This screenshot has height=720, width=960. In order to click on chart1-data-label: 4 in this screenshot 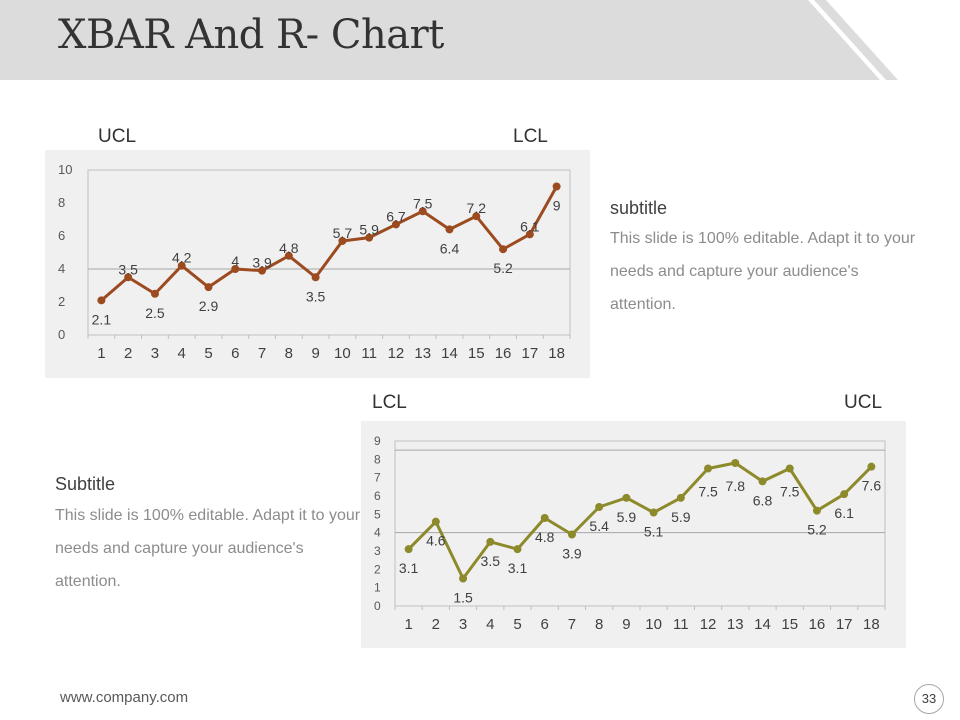, I will do `click(235, 261)`.